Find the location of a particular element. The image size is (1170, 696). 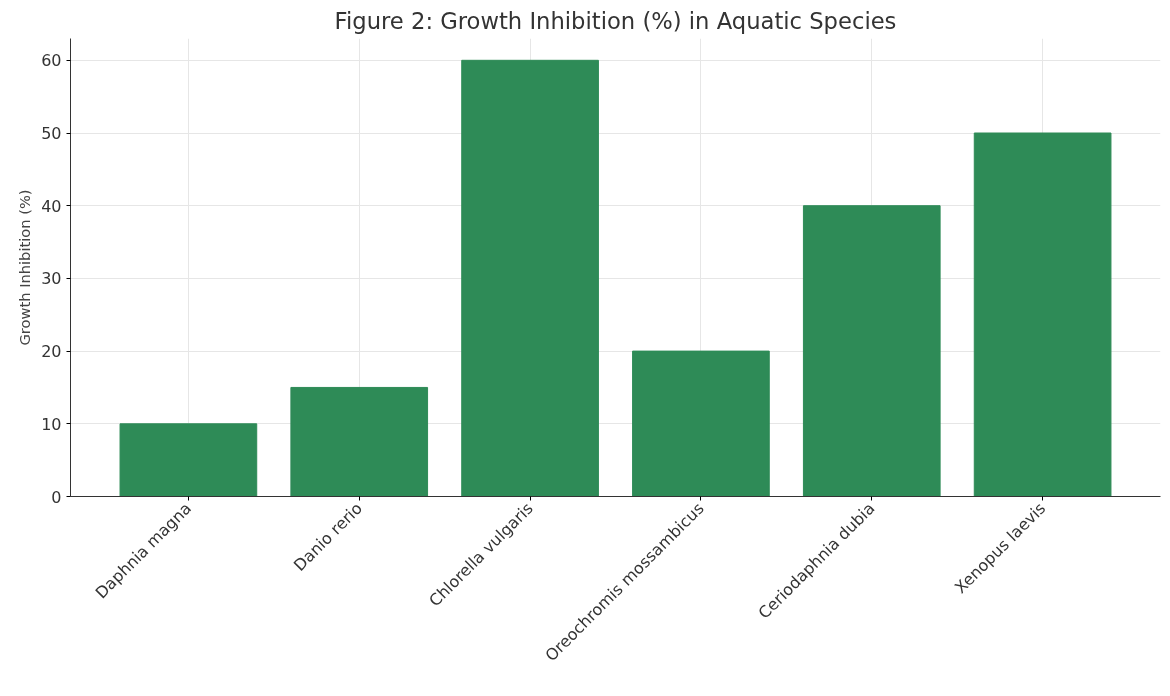

y-tick-label: 10 is located at coordinates (51, 424).